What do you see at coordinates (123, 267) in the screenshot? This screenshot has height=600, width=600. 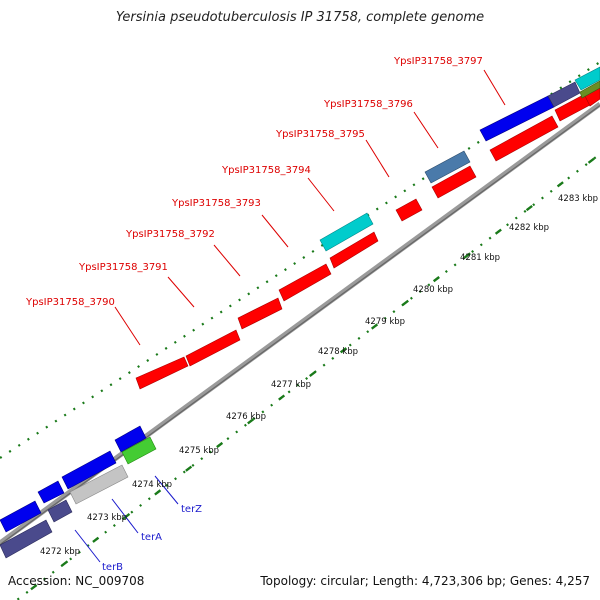 I see `gene-label-3791: YpsIP31758_3791` at bounding box center [123, 267].